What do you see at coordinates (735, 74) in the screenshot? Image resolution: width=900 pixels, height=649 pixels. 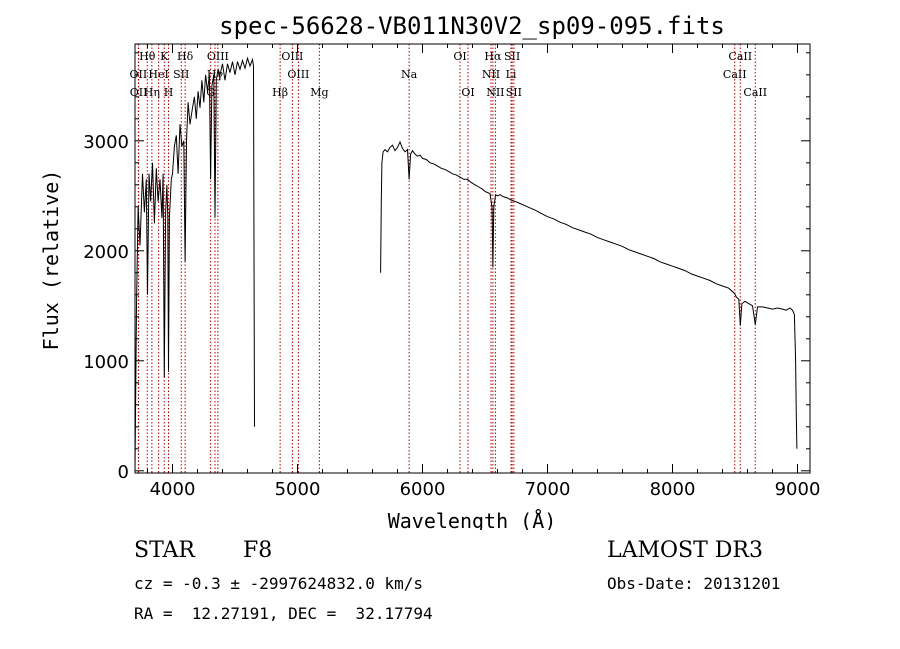 I see `line-label-26: CaII` at bounding box center [735, 74].